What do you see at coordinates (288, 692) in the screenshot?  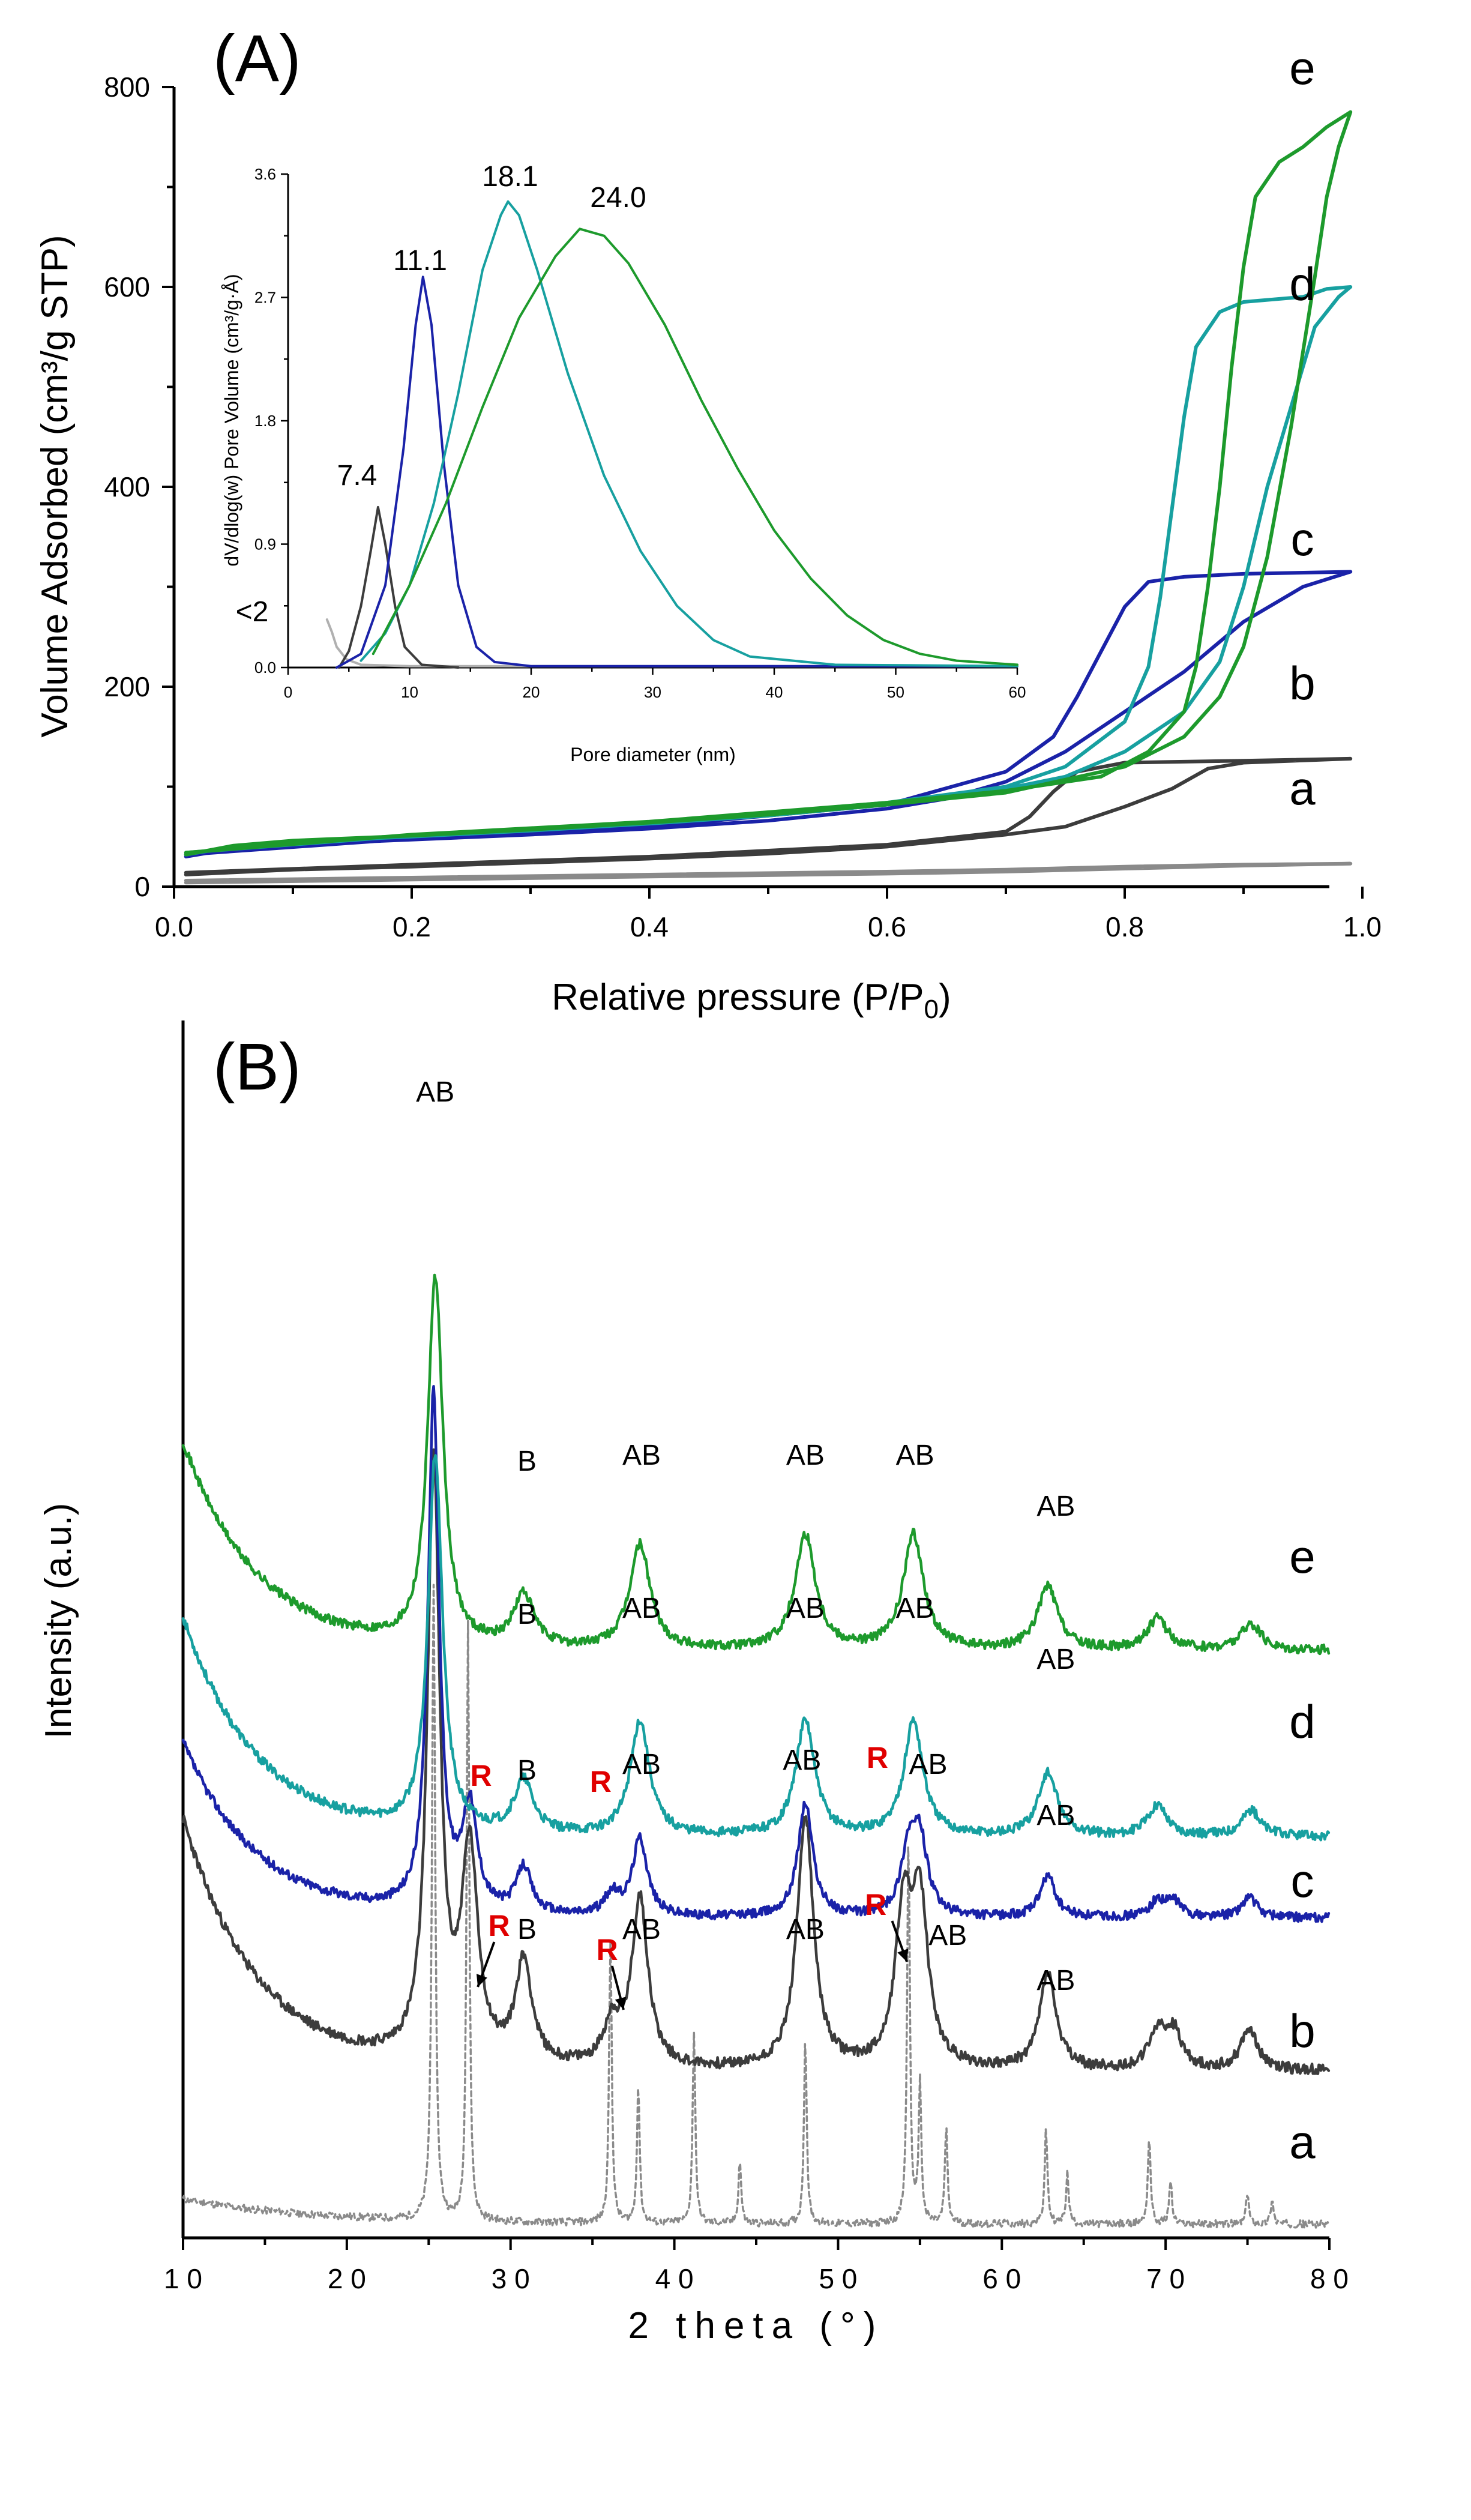 I see `inset-x-tick-label: 0` at bounding box center [288, 692].